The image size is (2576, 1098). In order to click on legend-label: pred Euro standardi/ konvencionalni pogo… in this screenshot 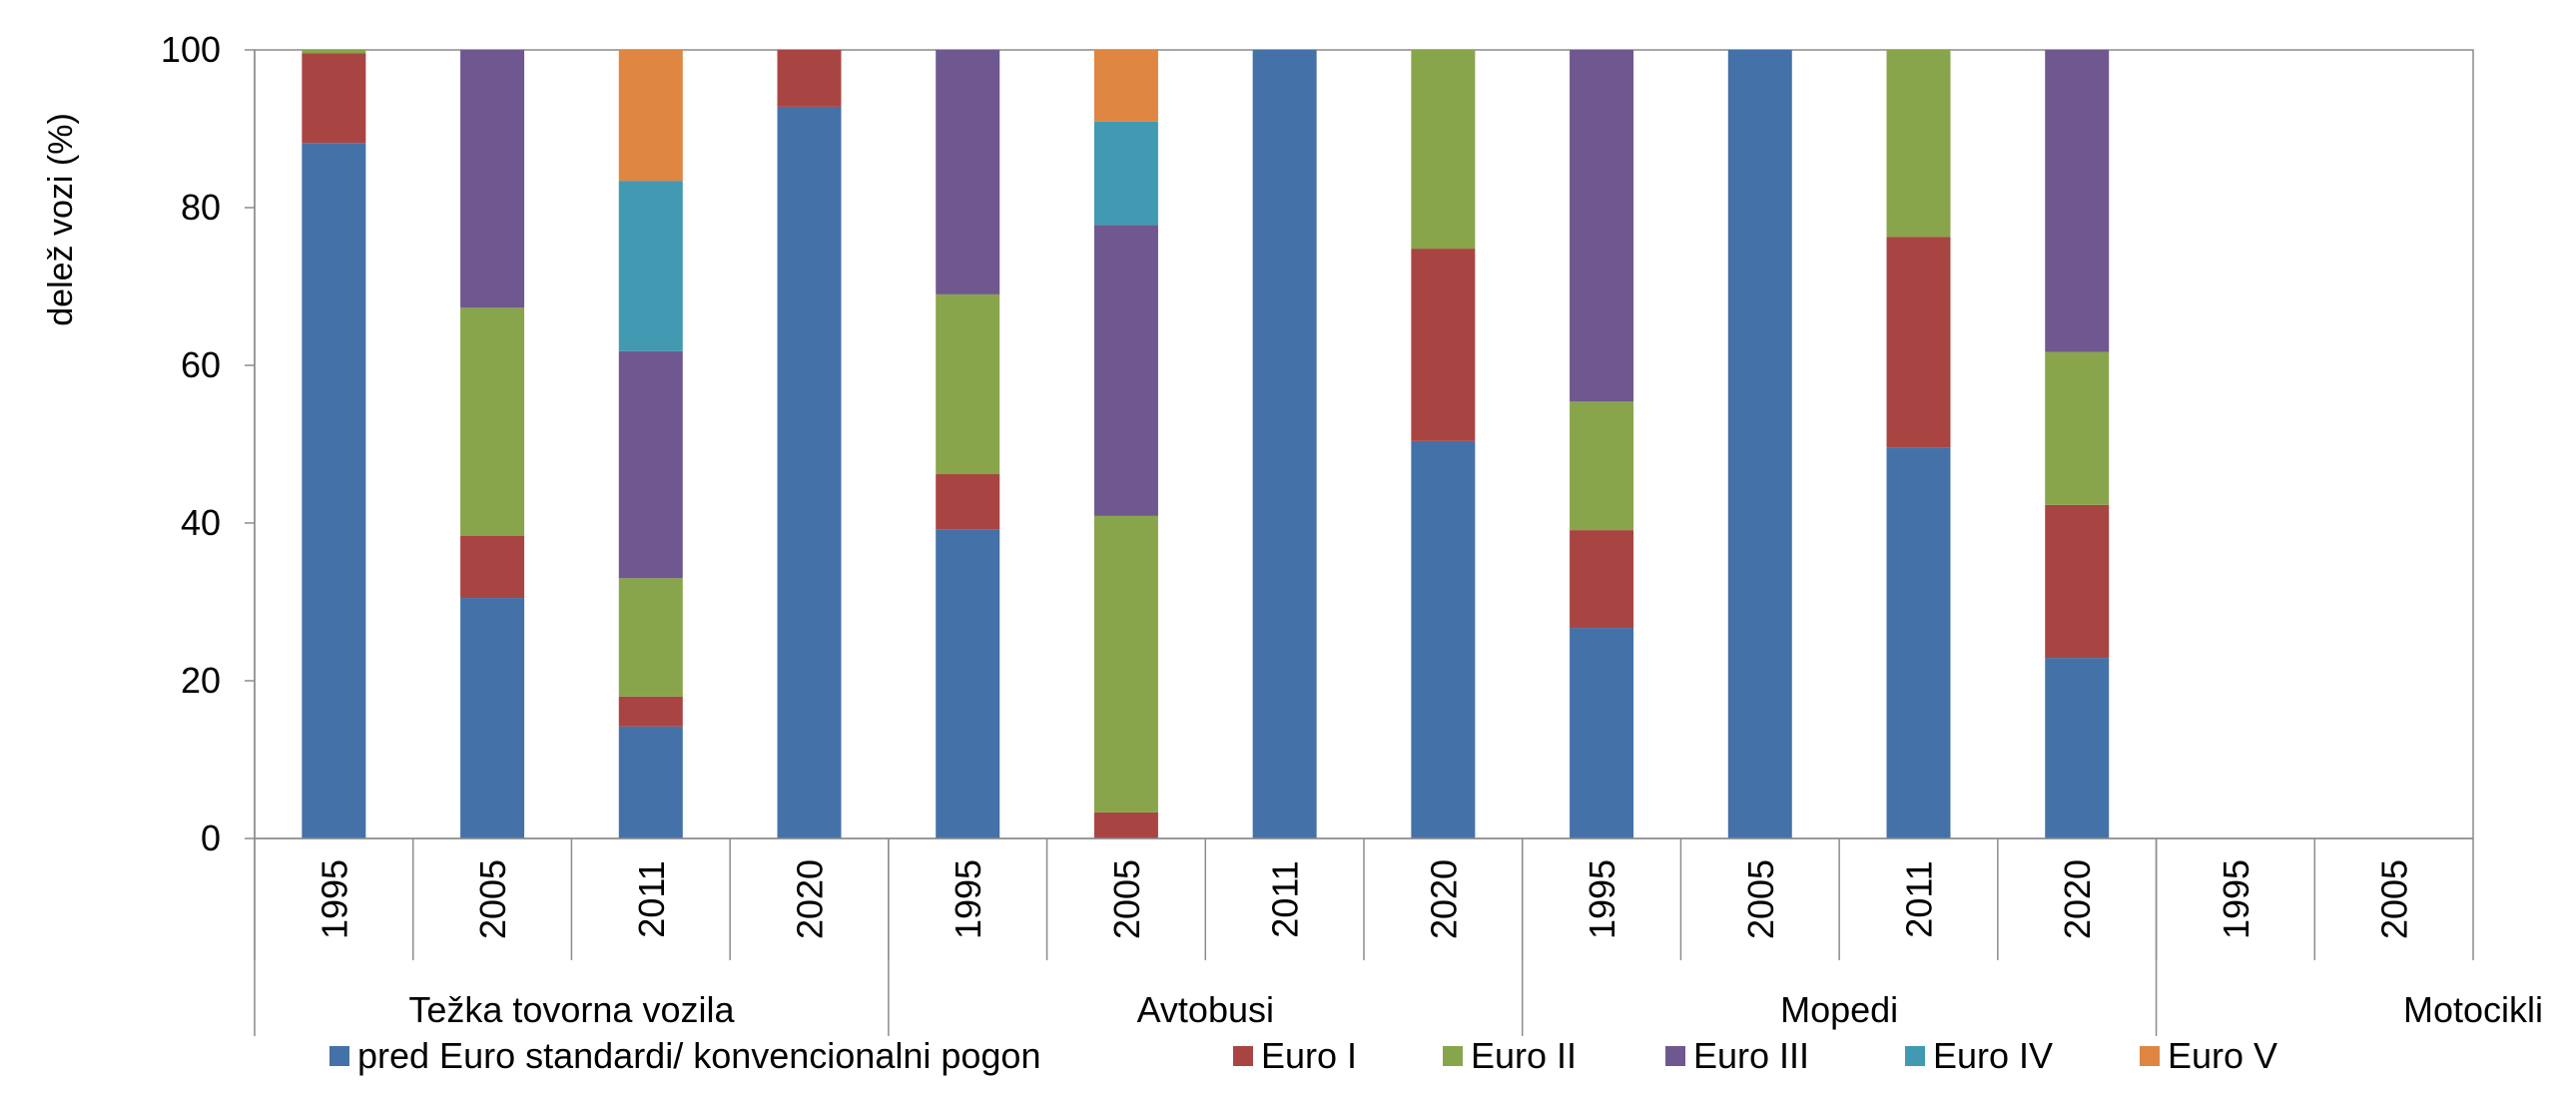, I will do `click(699, 1055)`.